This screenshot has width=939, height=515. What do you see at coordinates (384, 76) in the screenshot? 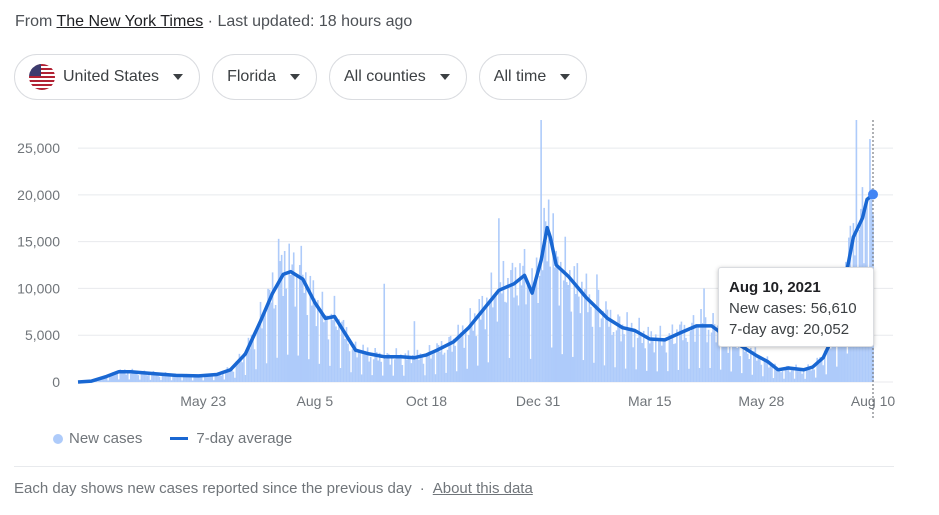
I see `county-filter-label: All counties` at bounding box center [384, 76].